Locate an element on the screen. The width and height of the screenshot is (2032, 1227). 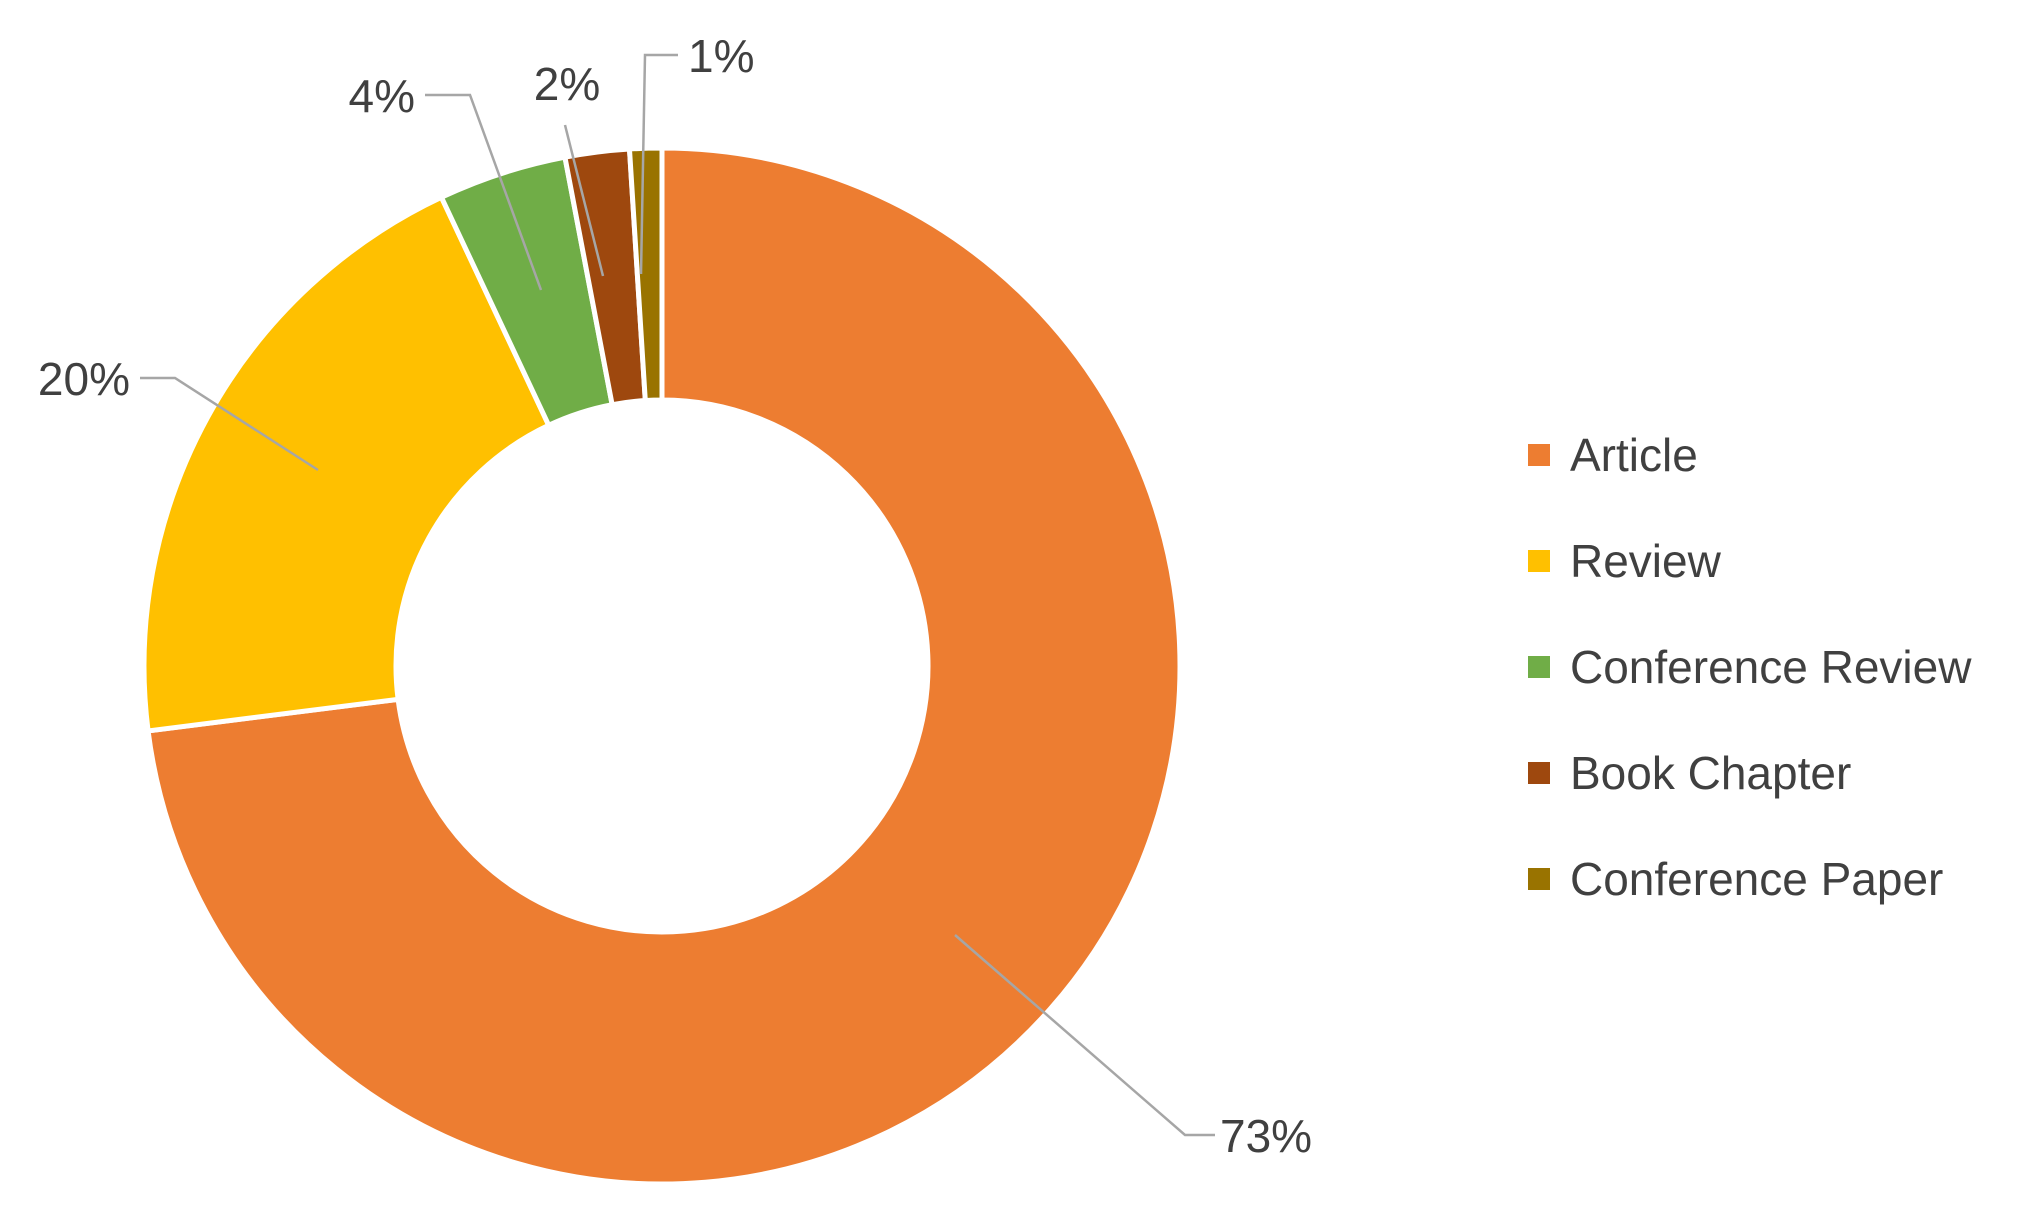
leader-line-review is located at coordinates (229, 424).